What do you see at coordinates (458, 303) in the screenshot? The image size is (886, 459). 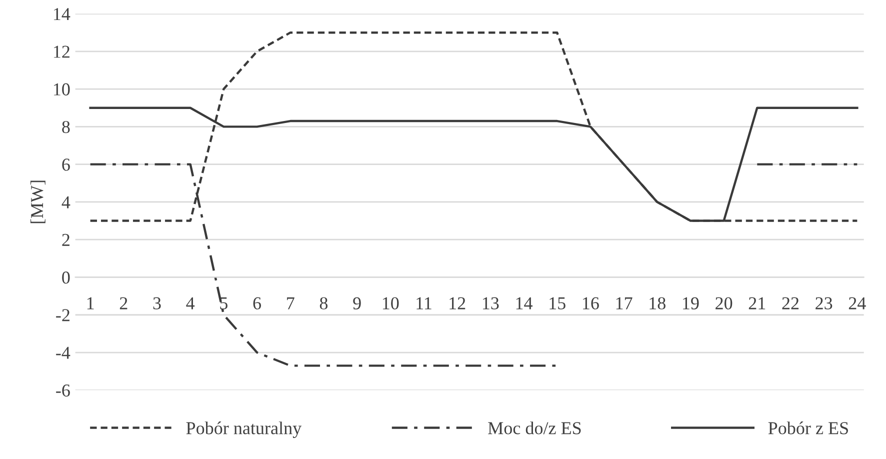 I see `x-tick-label: 12` at bounding box center [458, 303].